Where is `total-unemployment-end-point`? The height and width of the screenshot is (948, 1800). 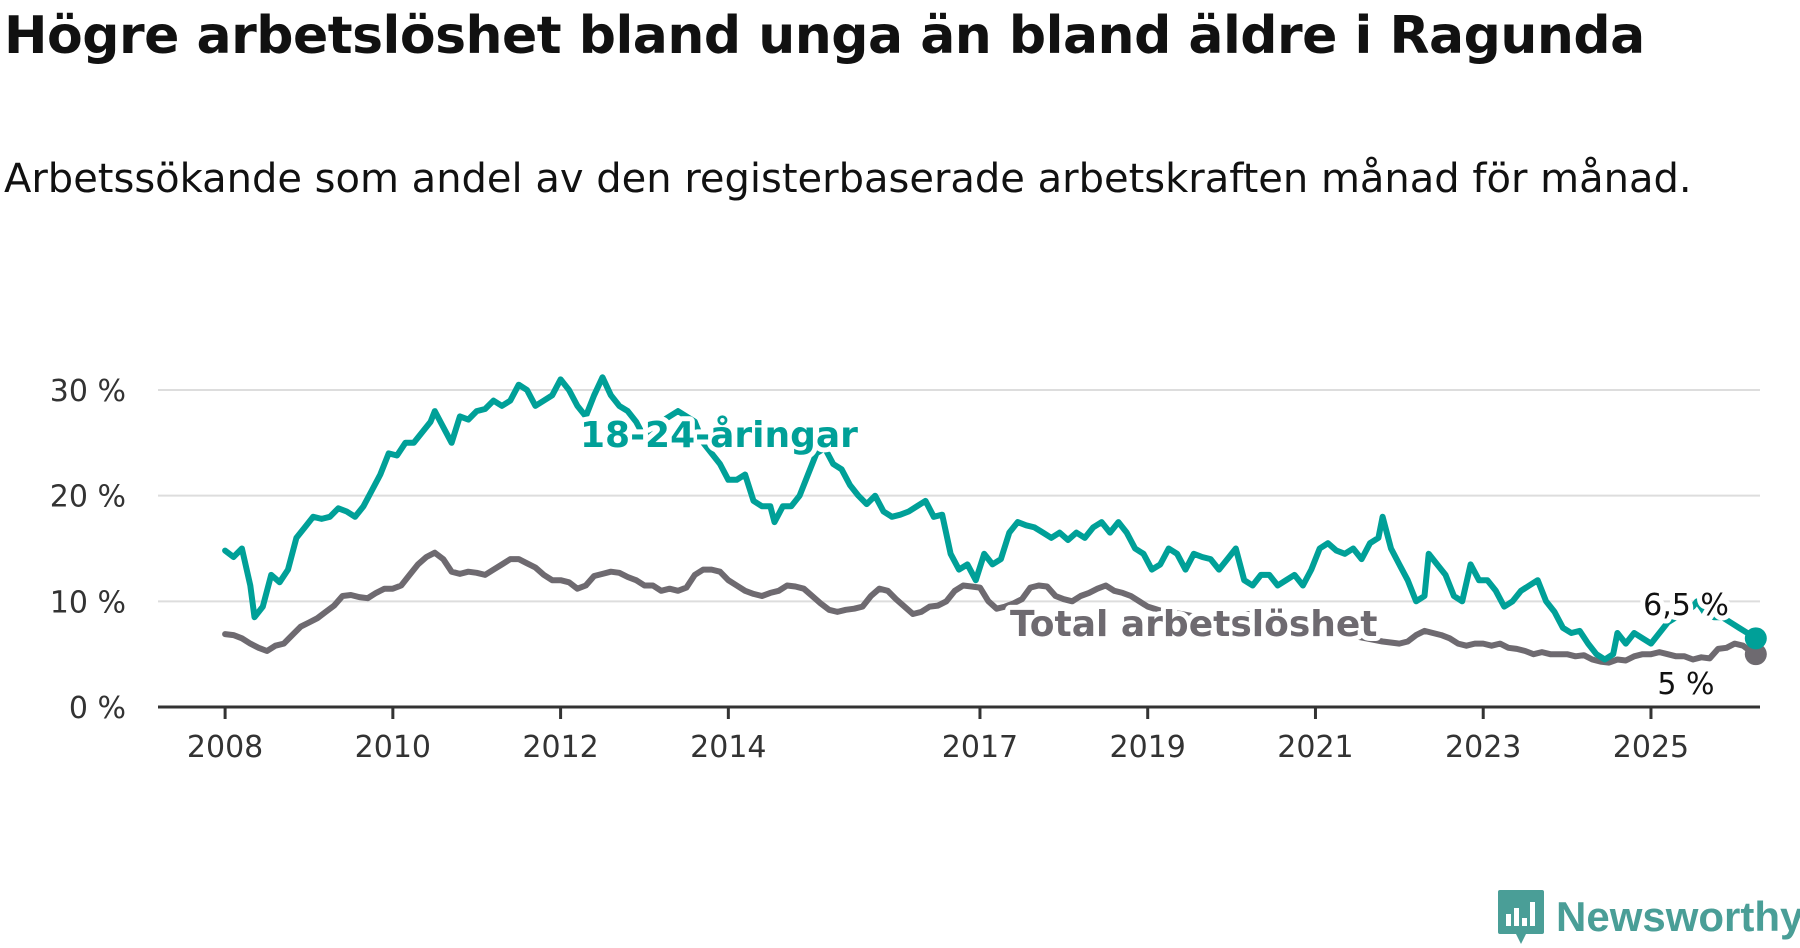 total-unemployment-end-point is located at coordinates (1755, 654).